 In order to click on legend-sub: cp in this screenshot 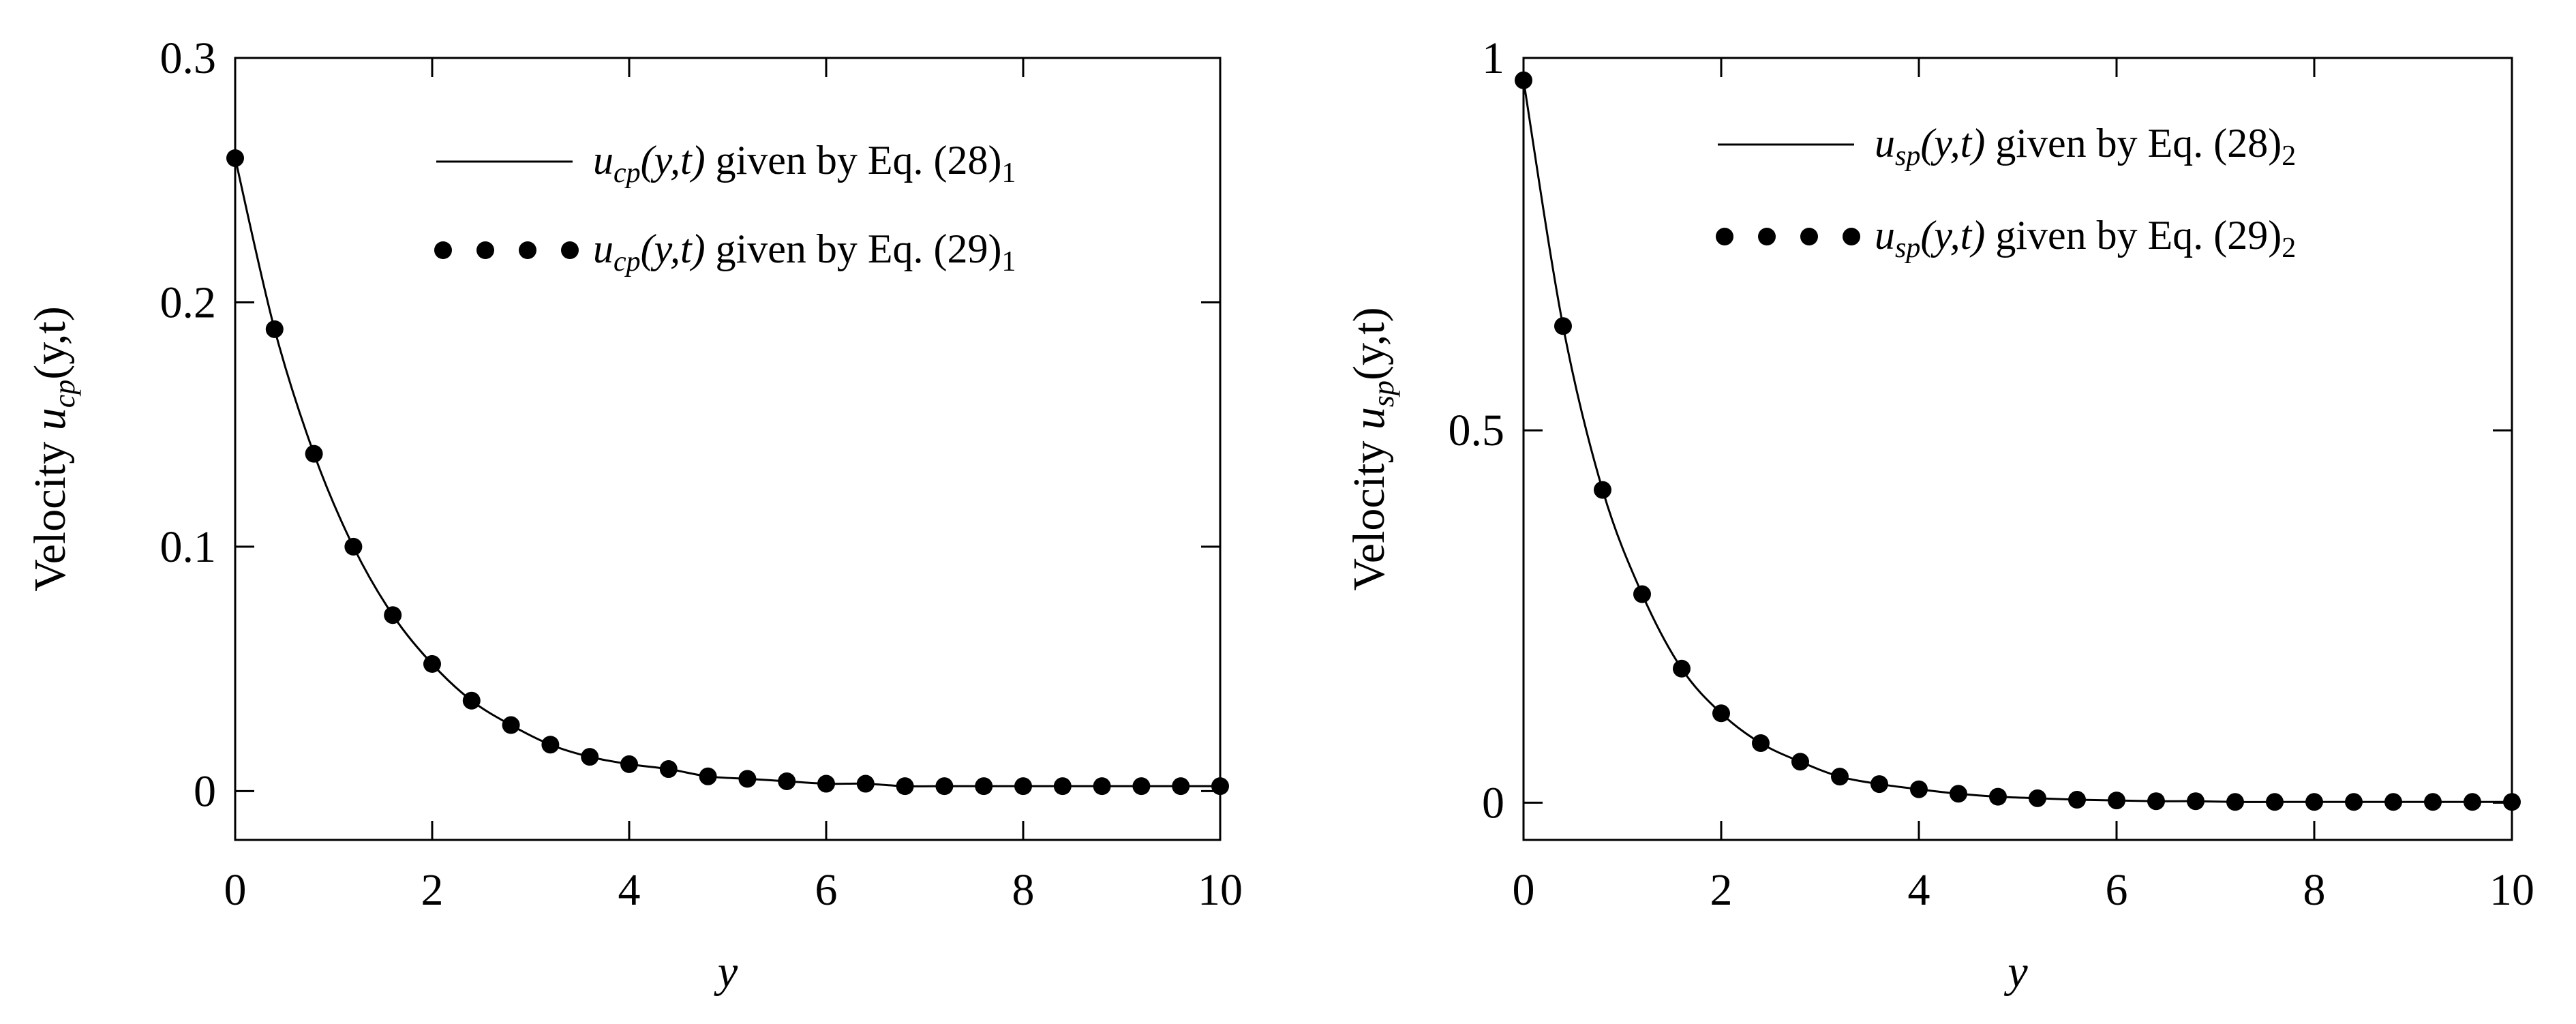, I will do `click(627, 173)`.